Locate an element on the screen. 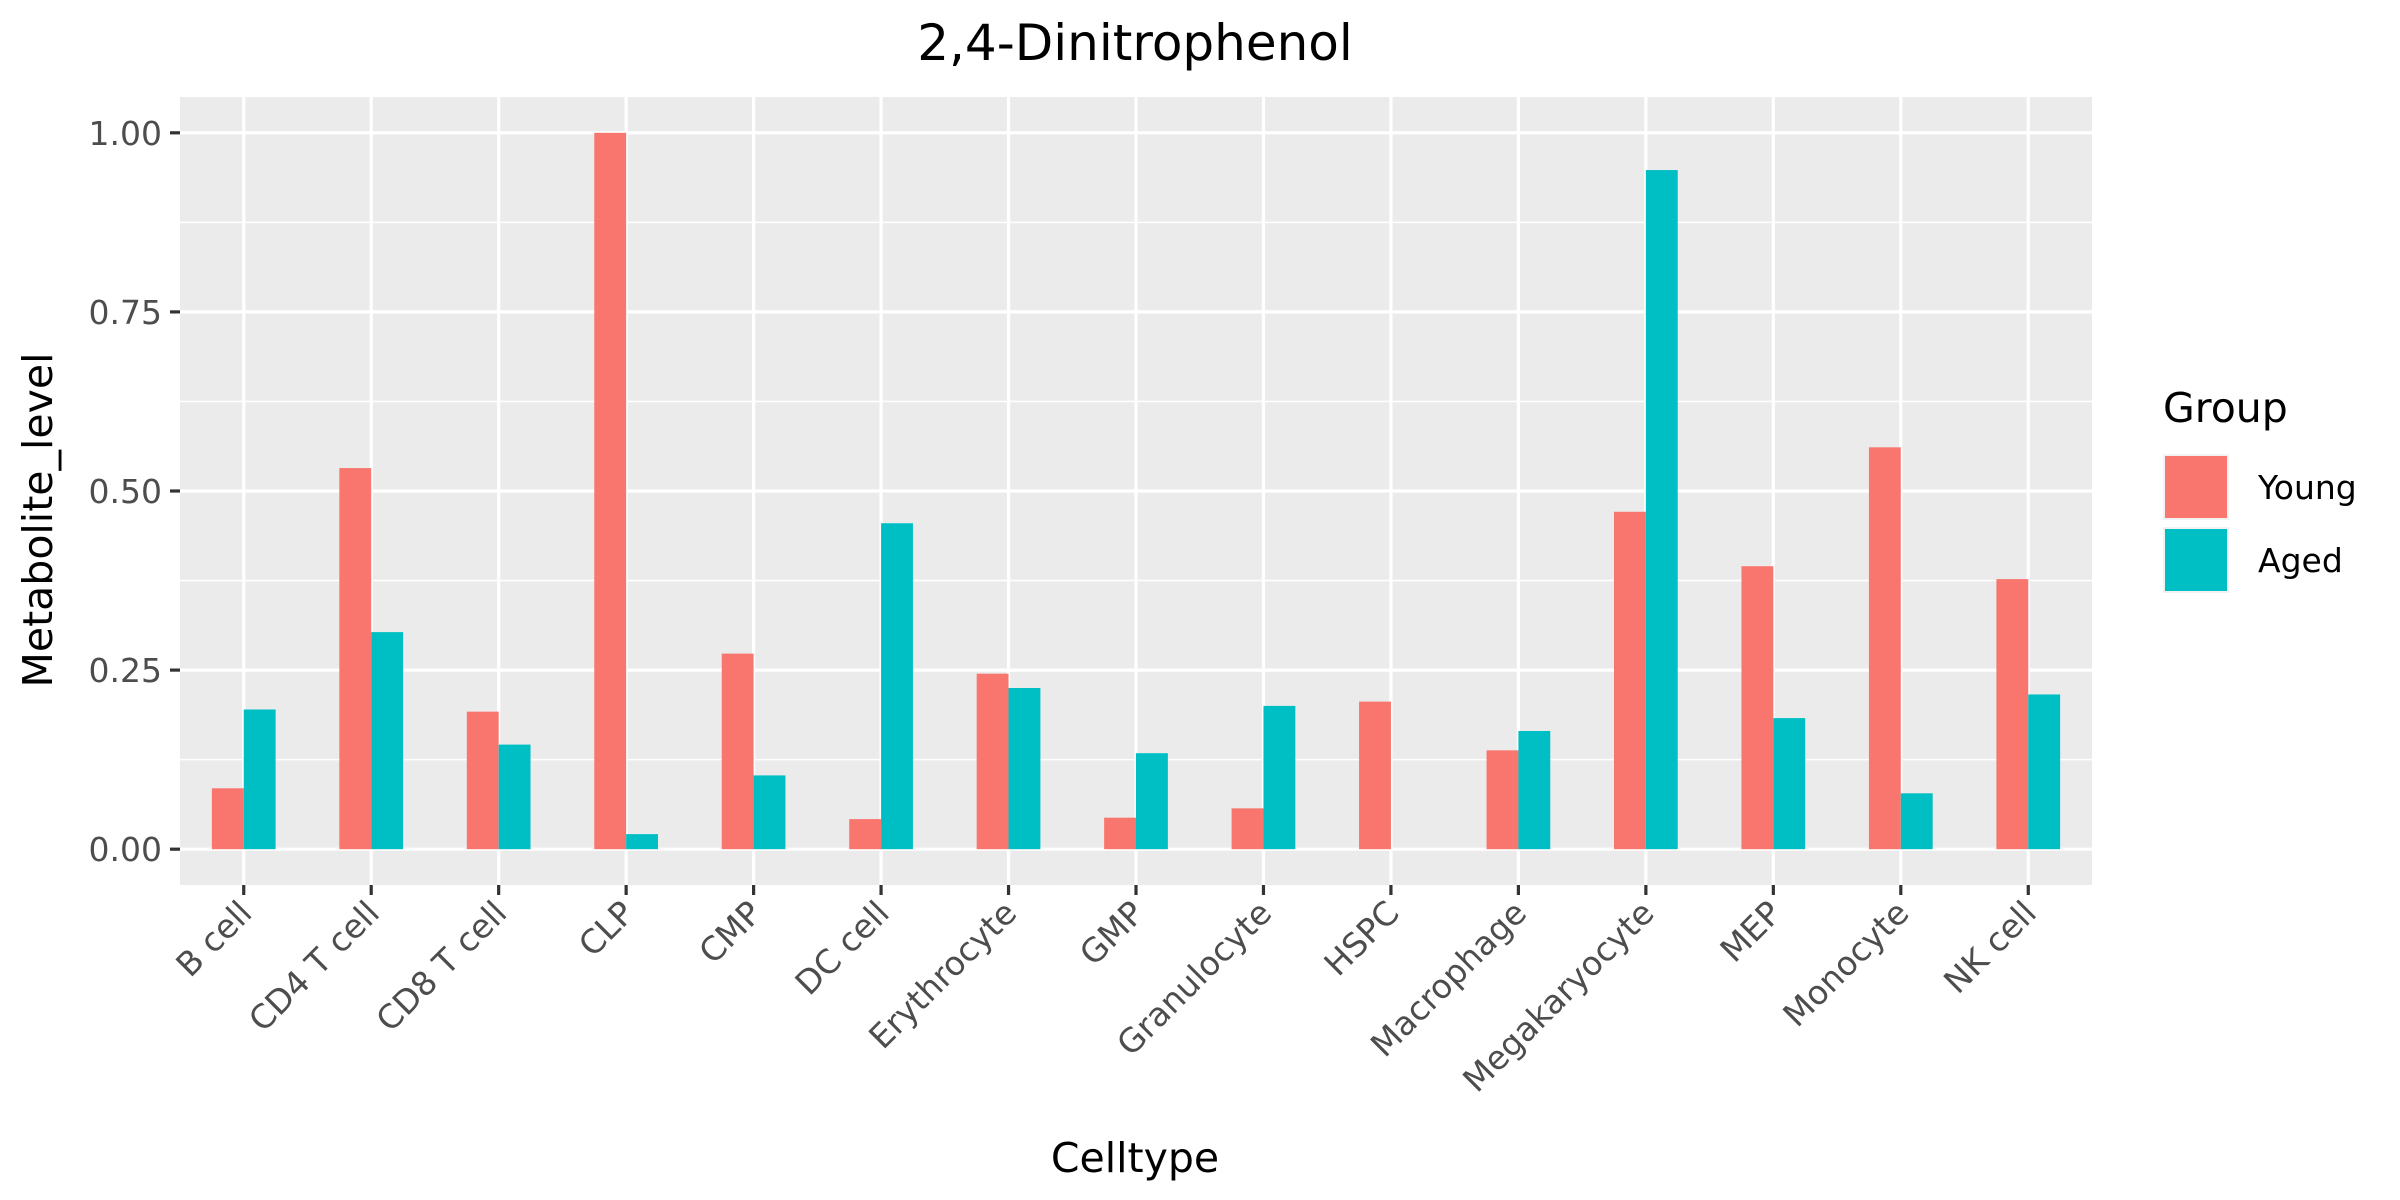 The height and width of the screenshot is (1200, 2400). bar-young-cd4-t-cell is located at coordinates (355, 659).